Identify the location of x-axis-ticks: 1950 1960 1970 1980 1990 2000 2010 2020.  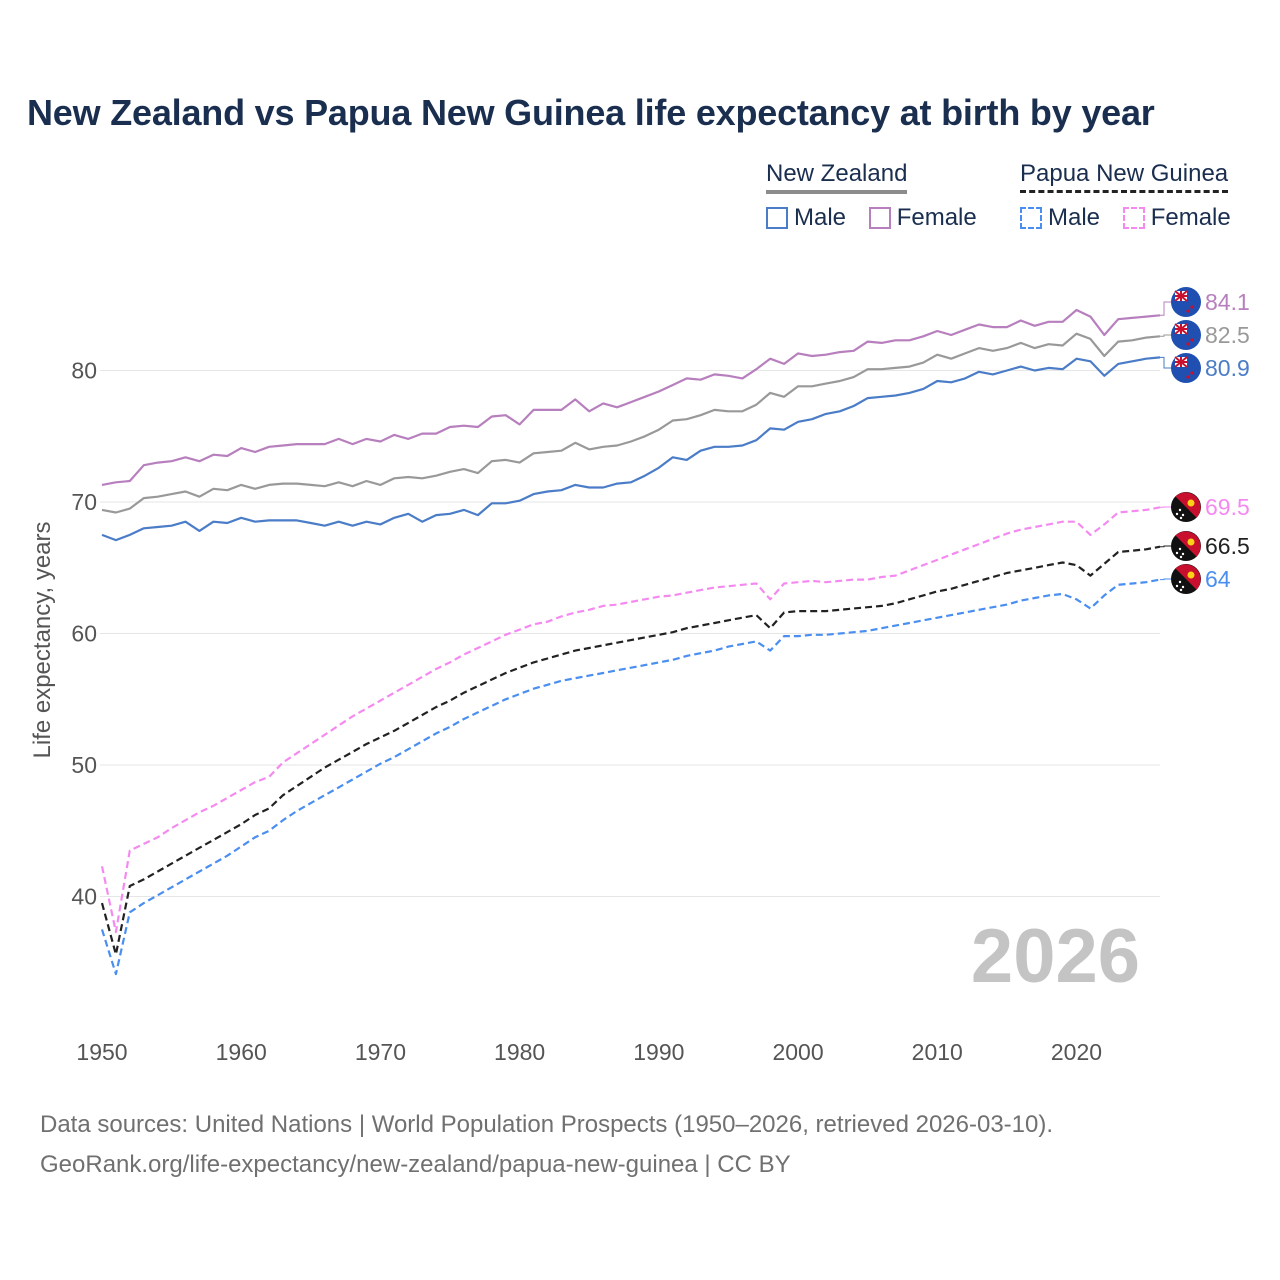
(589, 1052).